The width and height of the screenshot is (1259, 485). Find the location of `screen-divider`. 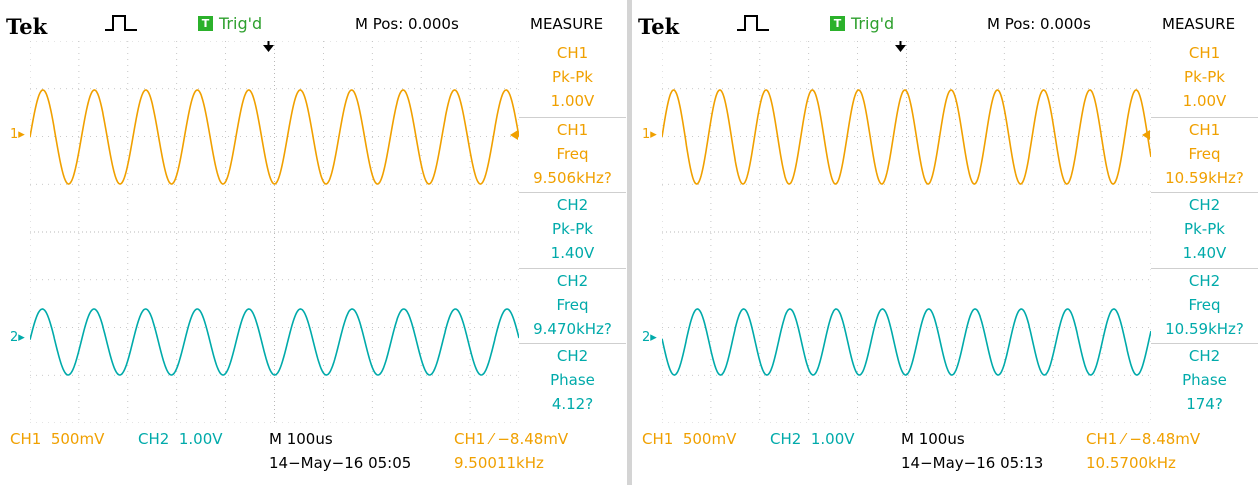

screen-divider is located at coordinates (629, 242).